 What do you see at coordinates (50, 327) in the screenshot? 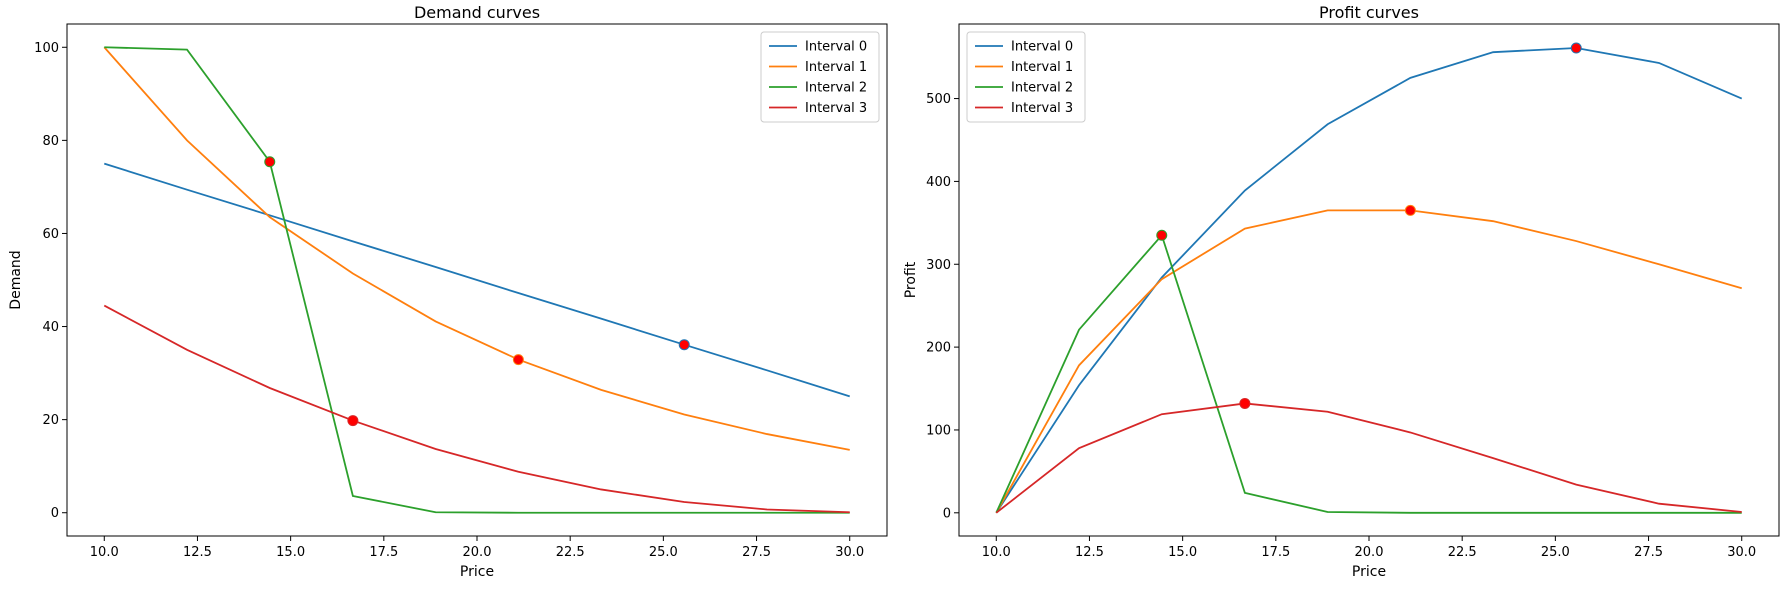
I see `y-tick-label: 40` at bounding box center [50, 327].